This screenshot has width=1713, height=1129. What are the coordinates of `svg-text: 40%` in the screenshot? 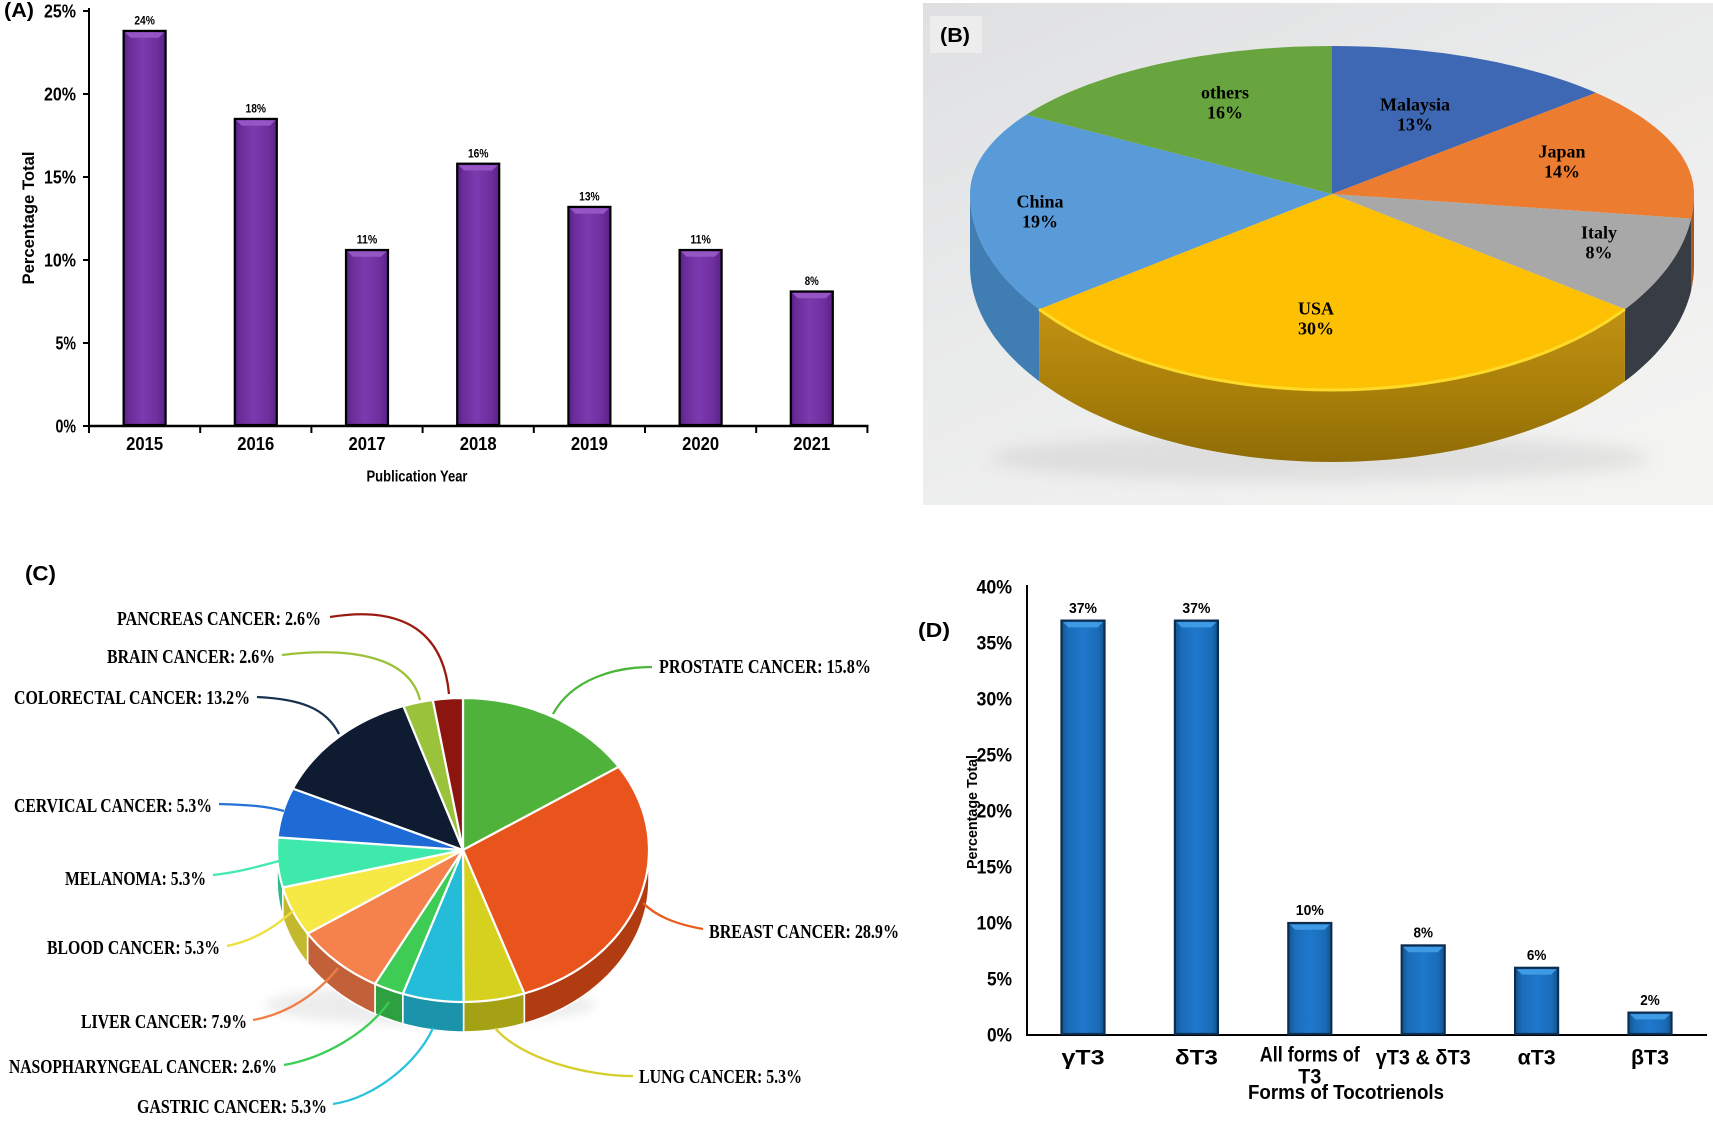 It's located at (995, 588).